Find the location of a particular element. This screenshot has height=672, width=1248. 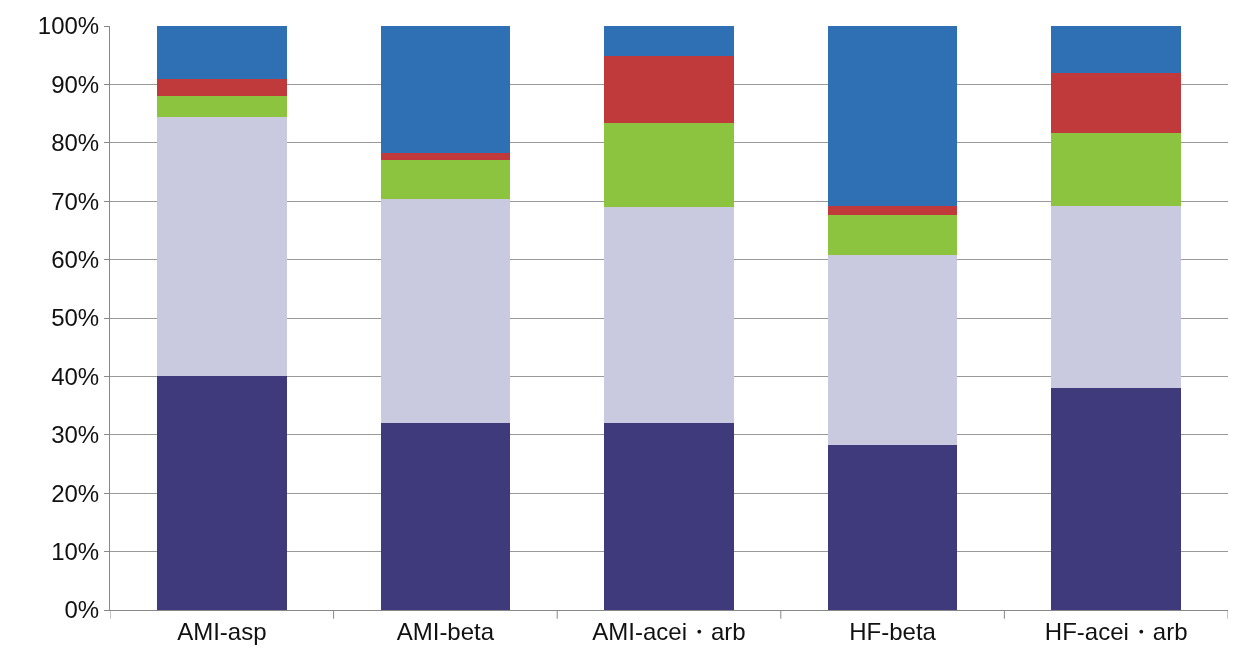

x-tick-label: AMI-beta is located at coordinates (445, 631).